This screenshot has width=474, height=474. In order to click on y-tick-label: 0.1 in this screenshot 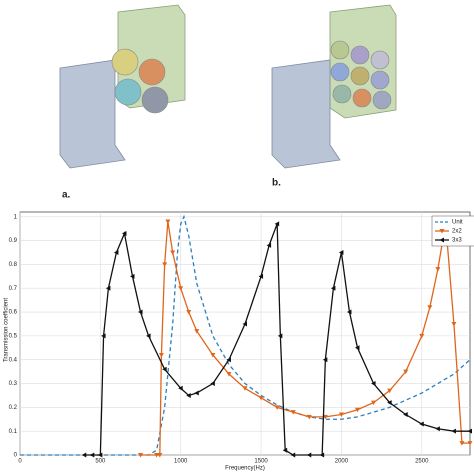, I will do `click(13, 432)`.